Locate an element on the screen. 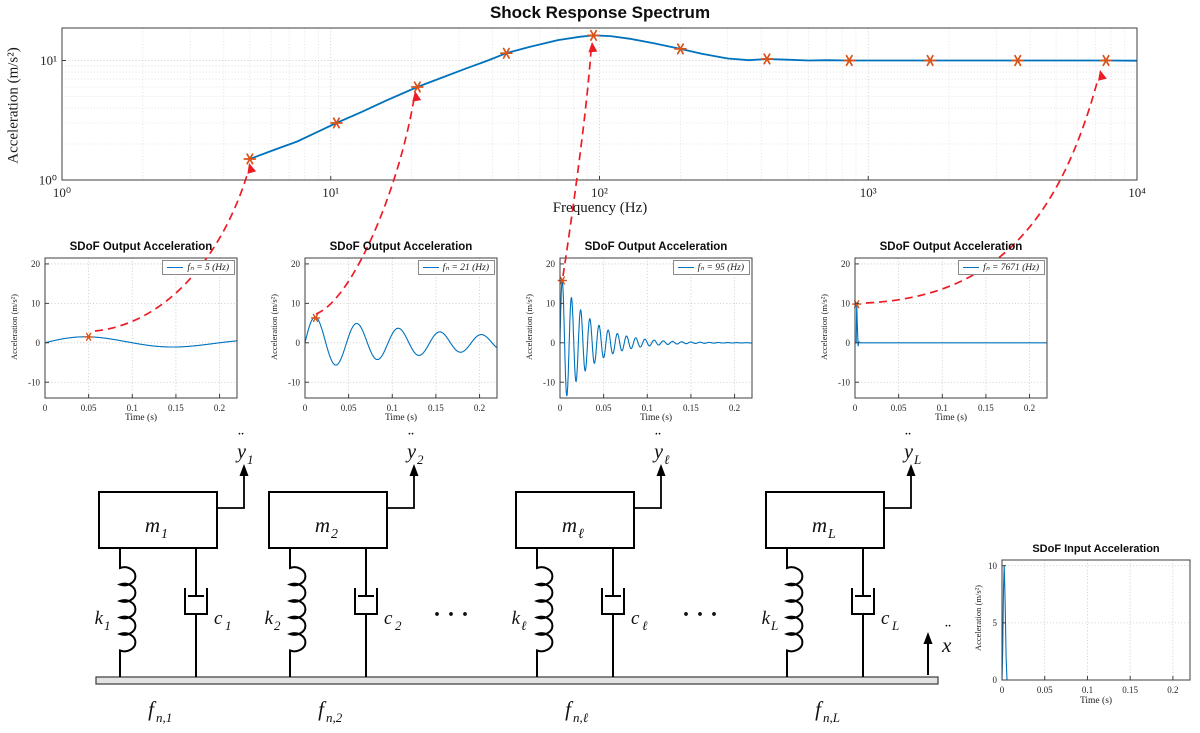  svg-text: n,L is located at coordinates (831, 717).